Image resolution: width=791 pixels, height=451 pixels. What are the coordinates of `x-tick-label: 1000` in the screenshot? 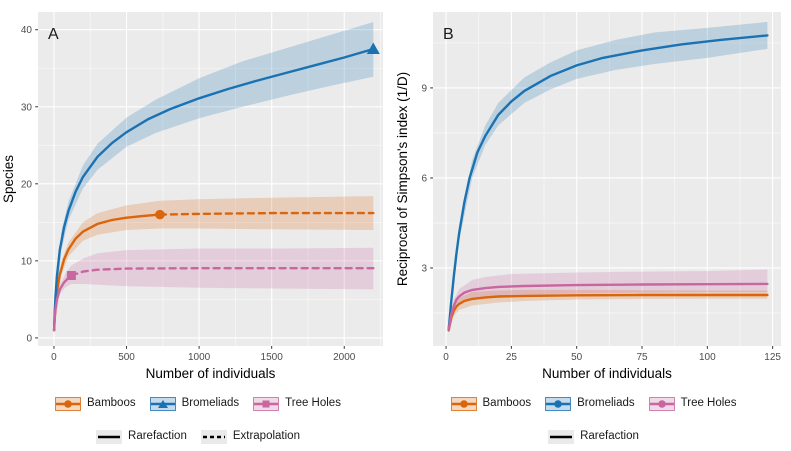 It's located at (199, 357).